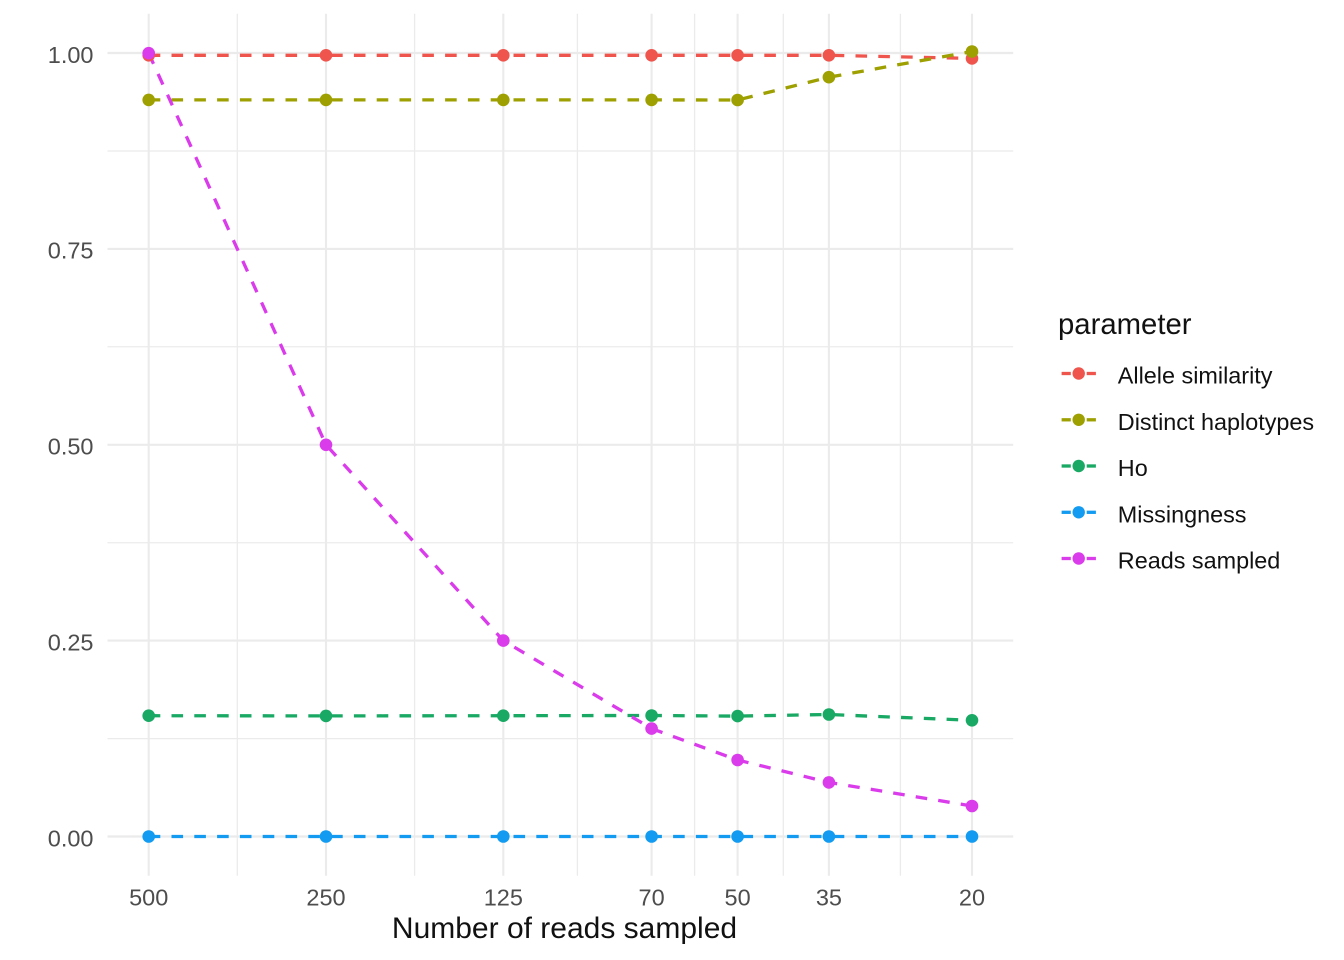  I want to click on svg-text: 125, so click(503, 898).